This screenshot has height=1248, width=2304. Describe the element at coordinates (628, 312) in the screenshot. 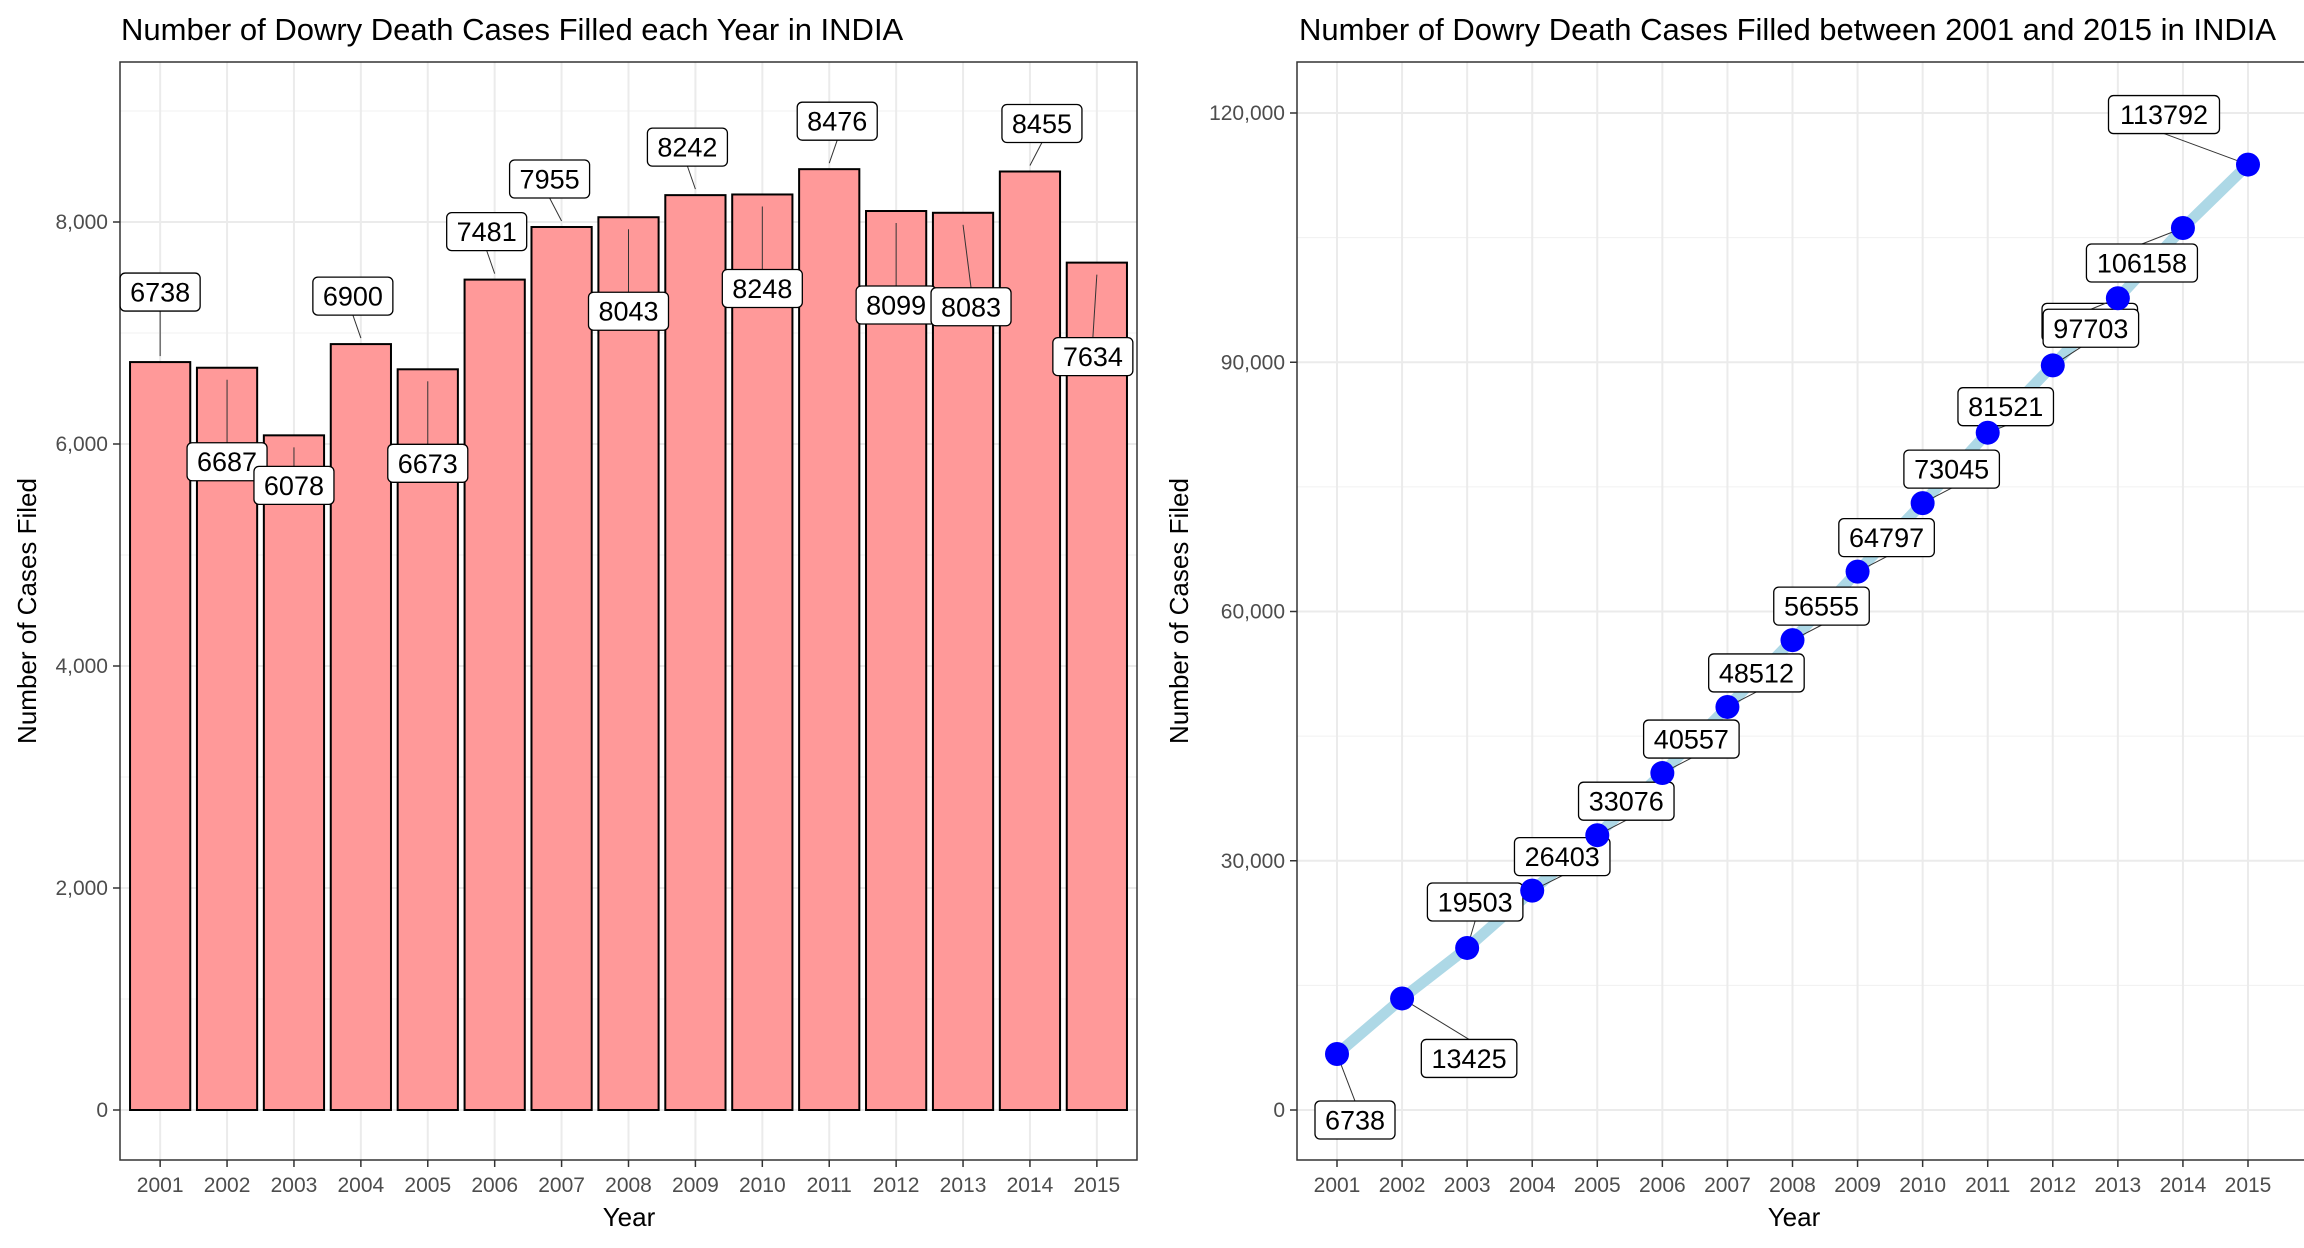

I see `bar-data-label-2008: 8043` at that location.